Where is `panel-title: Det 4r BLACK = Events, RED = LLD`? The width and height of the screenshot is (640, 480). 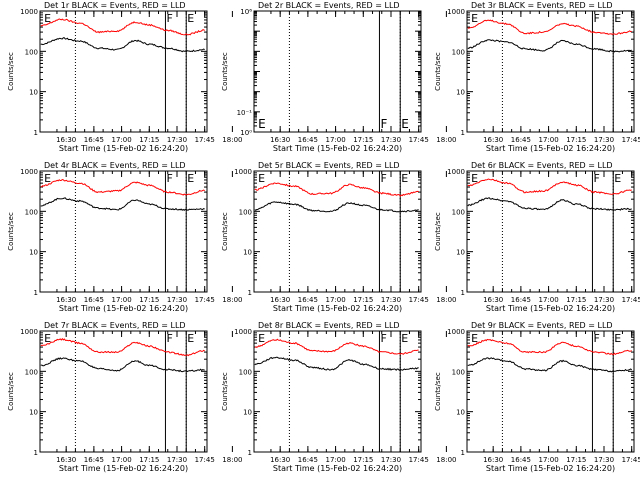 panel-title: Det 4r BLACK = Events, RED = LLD is located at coordinates (115, 165).